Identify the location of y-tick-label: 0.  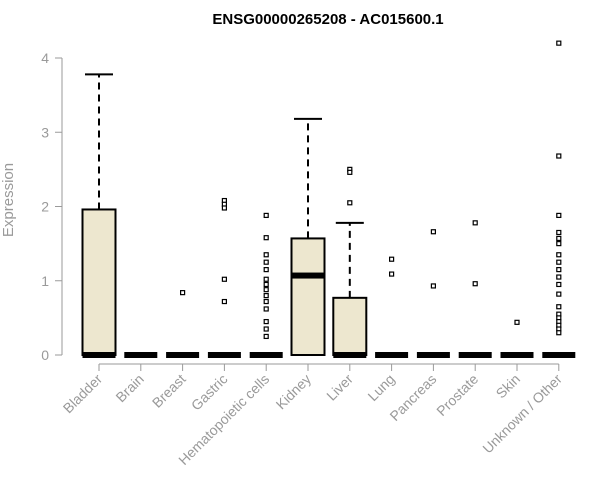
(45, 355).